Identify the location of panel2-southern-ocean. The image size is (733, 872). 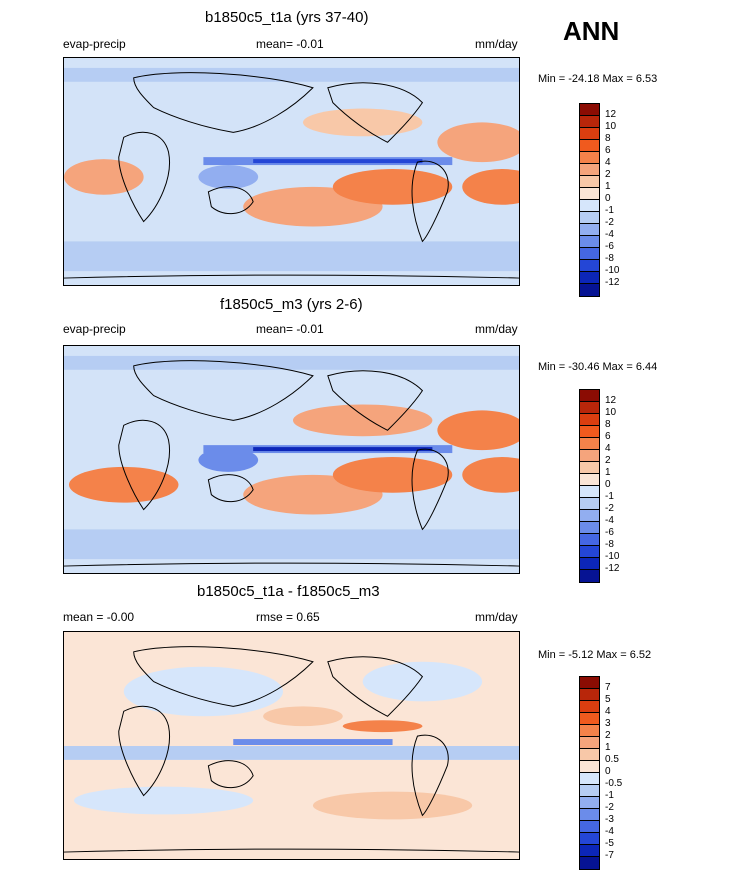
(291, 544).